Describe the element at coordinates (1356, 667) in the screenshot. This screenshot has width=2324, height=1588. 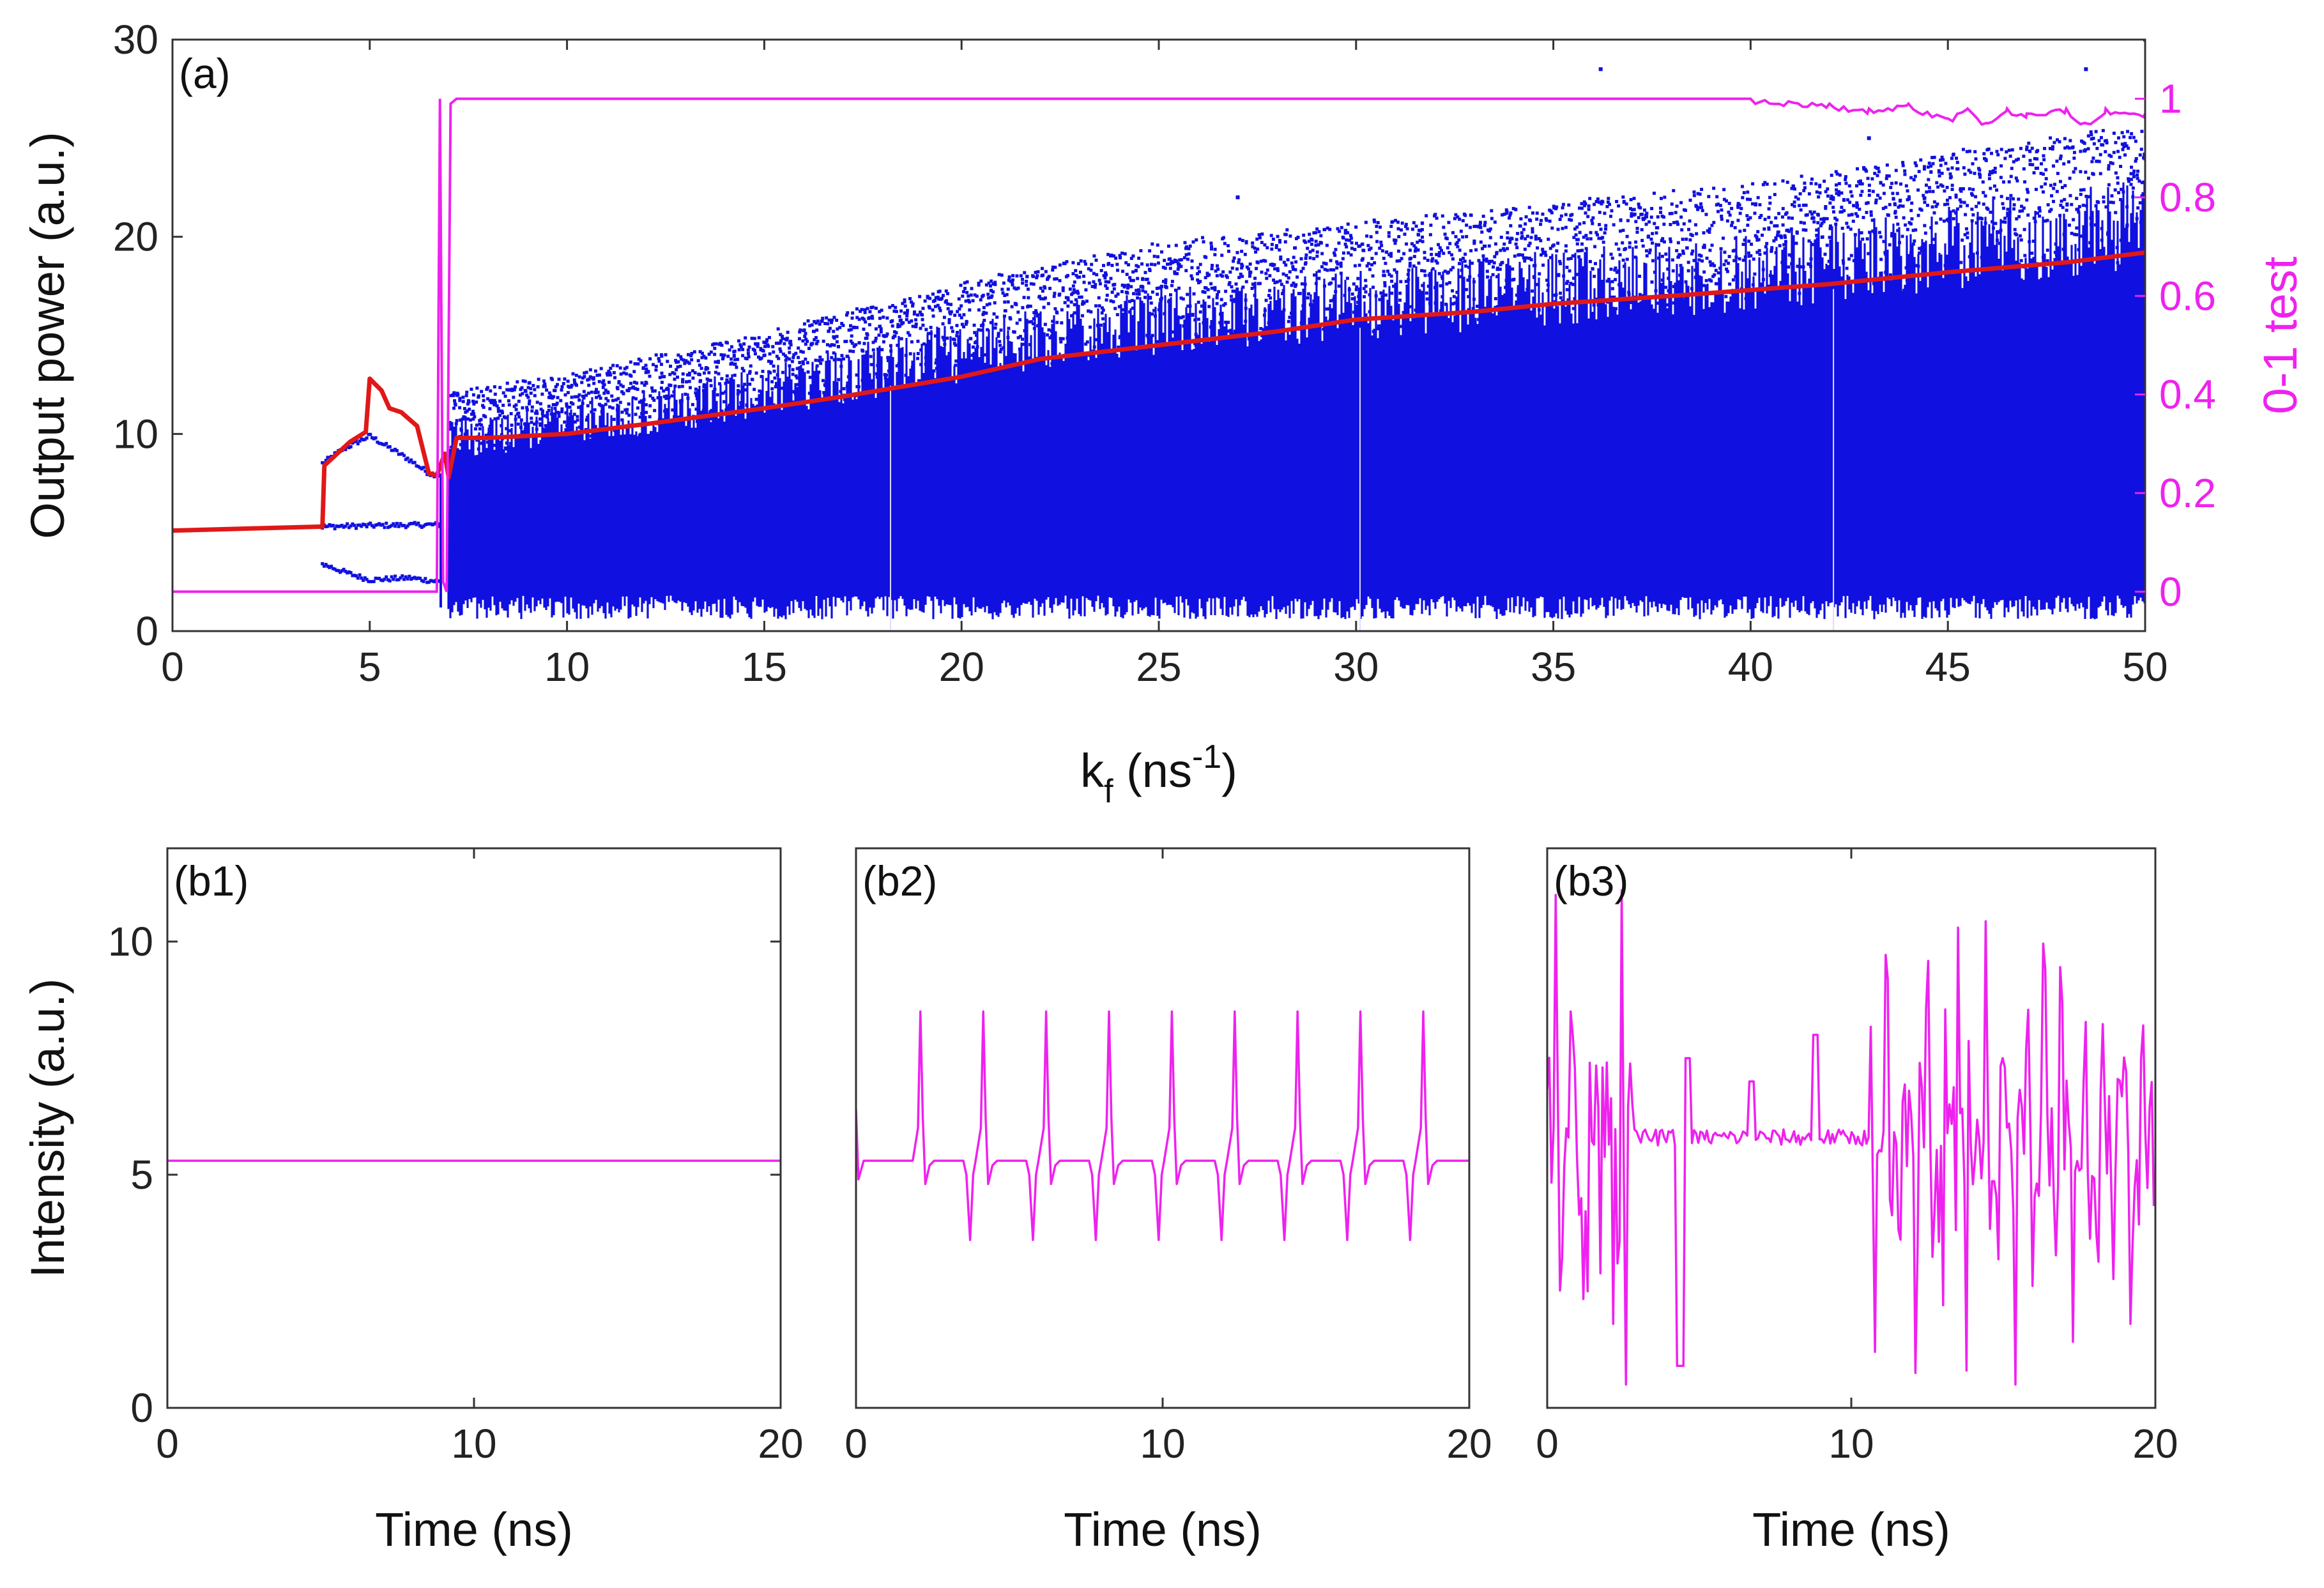
I see `x-tick-label: 30` at that location.